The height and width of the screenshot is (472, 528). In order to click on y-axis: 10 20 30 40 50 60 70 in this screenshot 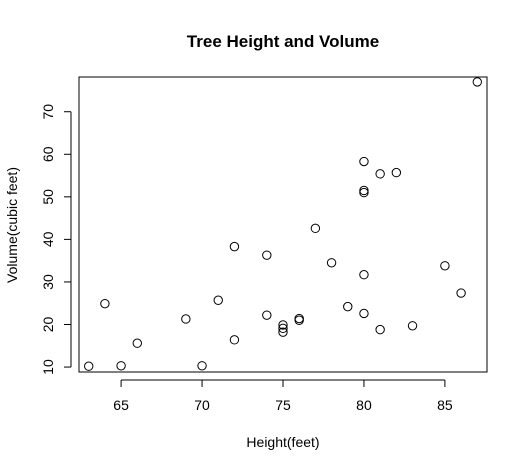, I will do `click(55, 239)`.